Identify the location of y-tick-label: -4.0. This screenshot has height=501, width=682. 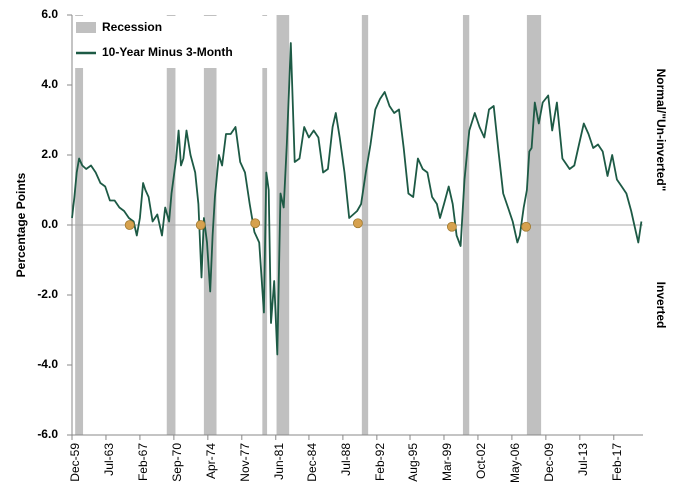
(47, 364).